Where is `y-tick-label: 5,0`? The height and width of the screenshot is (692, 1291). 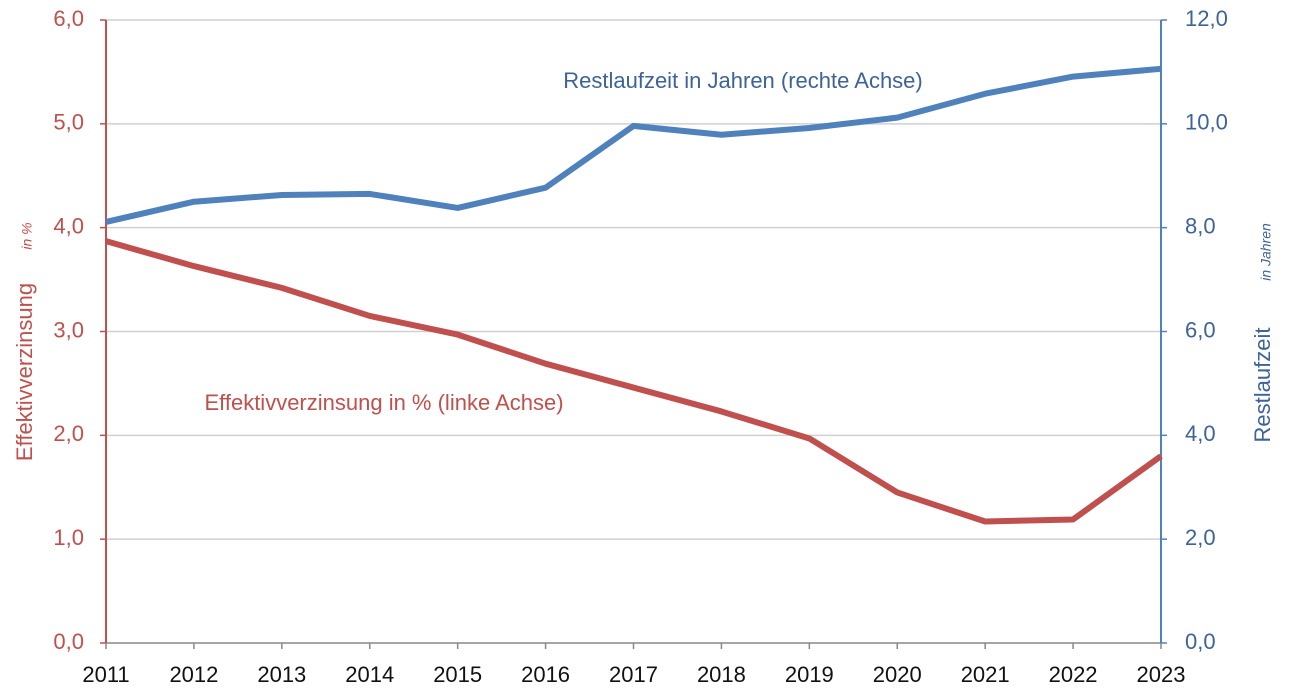
y-tick-label: 5,0 is located at coordinates (68, 122).